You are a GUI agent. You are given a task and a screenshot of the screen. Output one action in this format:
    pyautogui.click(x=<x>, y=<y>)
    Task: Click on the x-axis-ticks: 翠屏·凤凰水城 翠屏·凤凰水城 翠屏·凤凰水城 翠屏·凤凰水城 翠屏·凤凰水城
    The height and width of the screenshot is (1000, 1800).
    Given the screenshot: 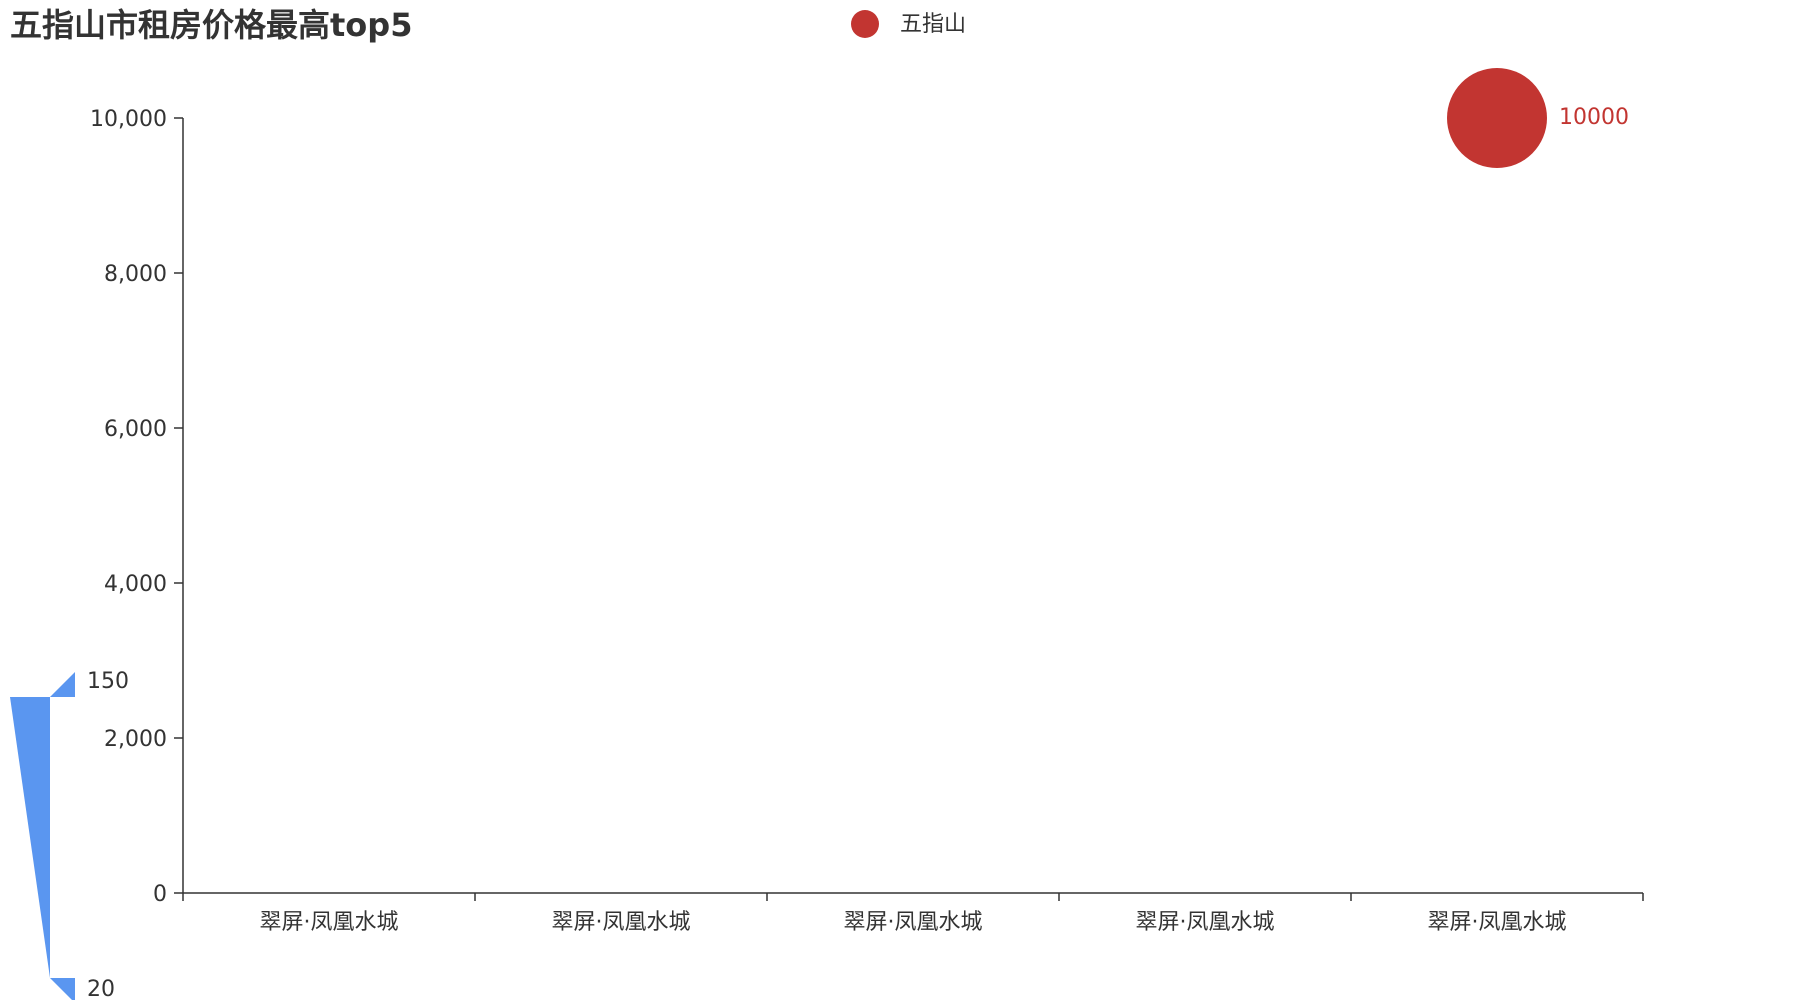 What is the action you would take?
    pyautogui.click(x=913, y=914)
    